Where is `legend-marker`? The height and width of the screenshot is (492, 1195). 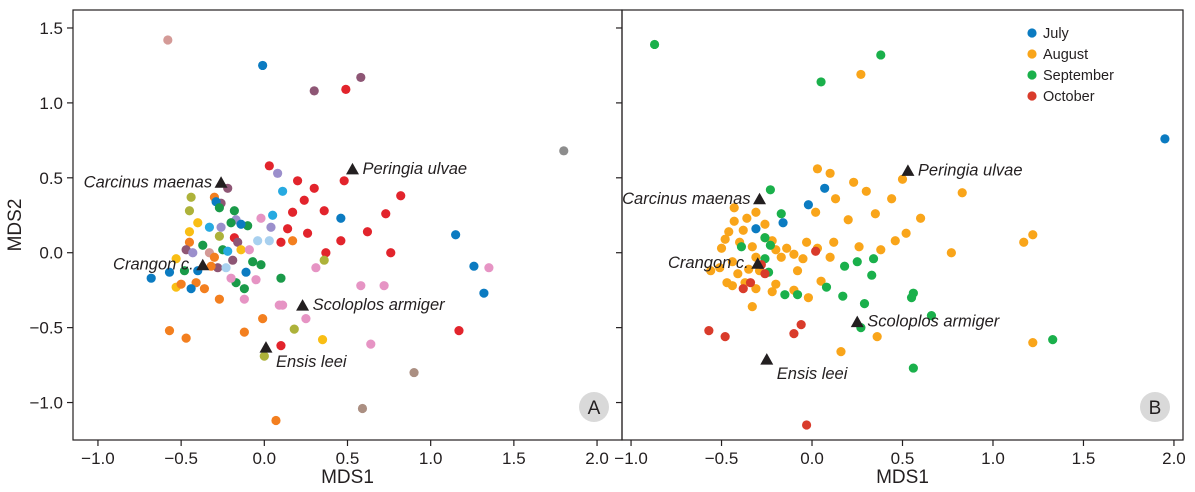 legend-marker is located at coordinates (1032, 75).